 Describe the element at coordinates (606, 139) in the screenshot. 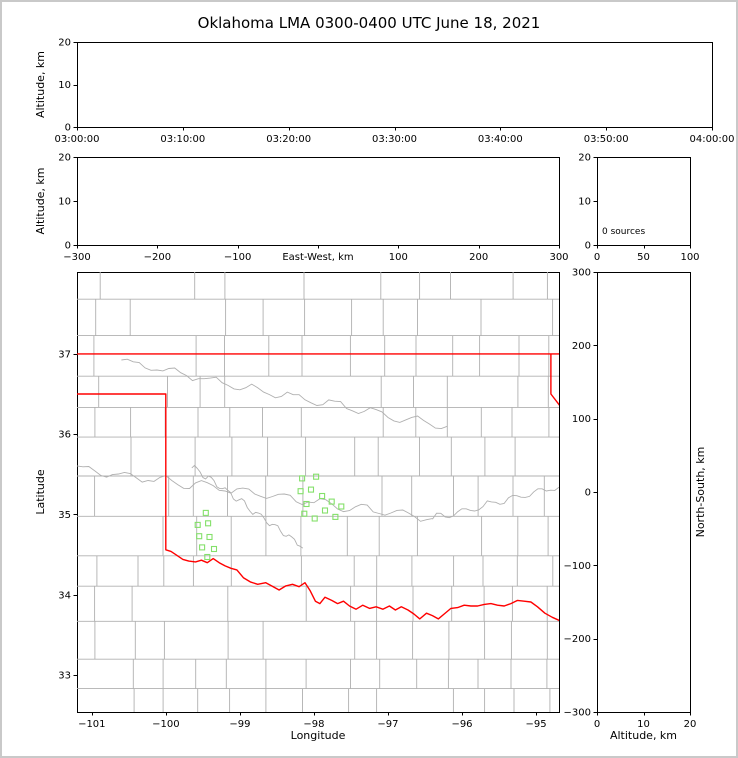

I see `x-tick-label: 03:50:00` at that location.